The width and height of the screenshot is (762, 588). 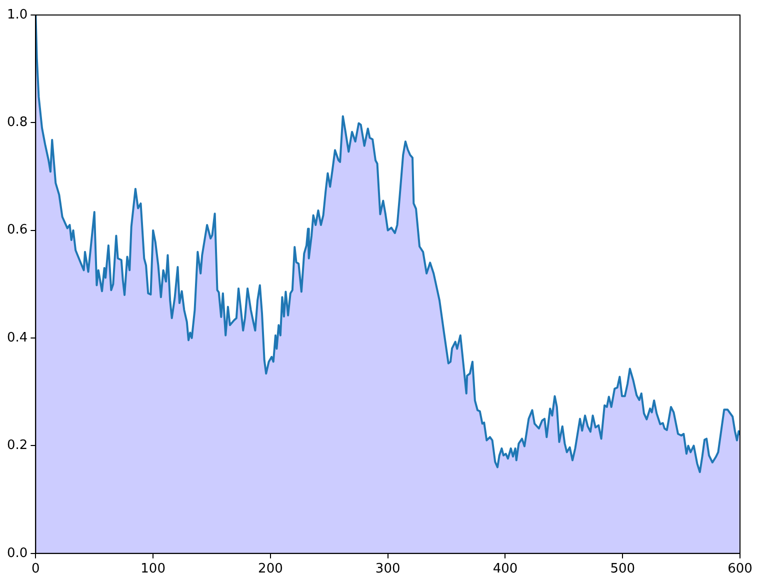 What do you see at coordinates (740, 569) in the screenshot?
I see `x-tick-label: 600` at bounding box center [740, 569].